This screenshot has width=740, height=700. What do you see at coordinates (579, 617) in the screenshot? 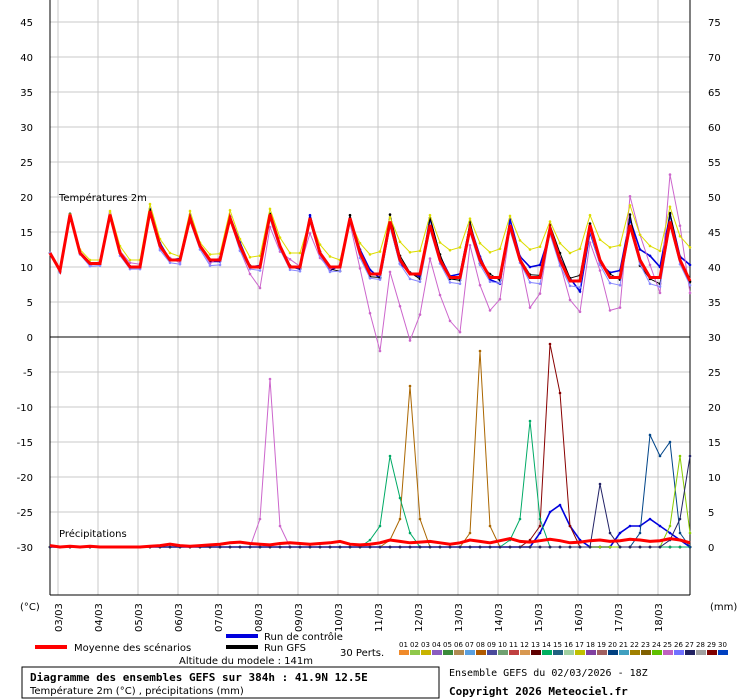
I see `date-label: 16/03` at bounding box center [579, 617].